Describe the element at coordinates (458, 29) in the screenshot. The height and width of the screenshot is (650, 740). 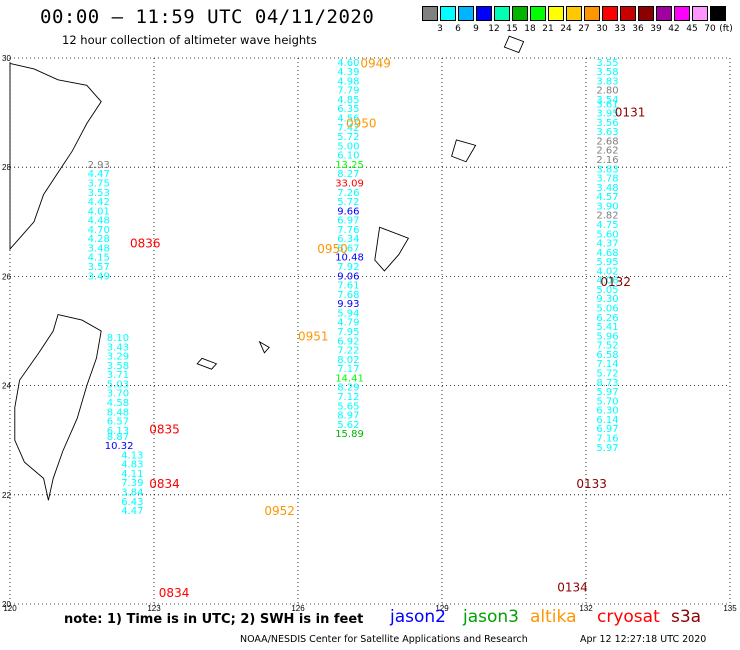
I see `color-scale-tick: 6` at that location.